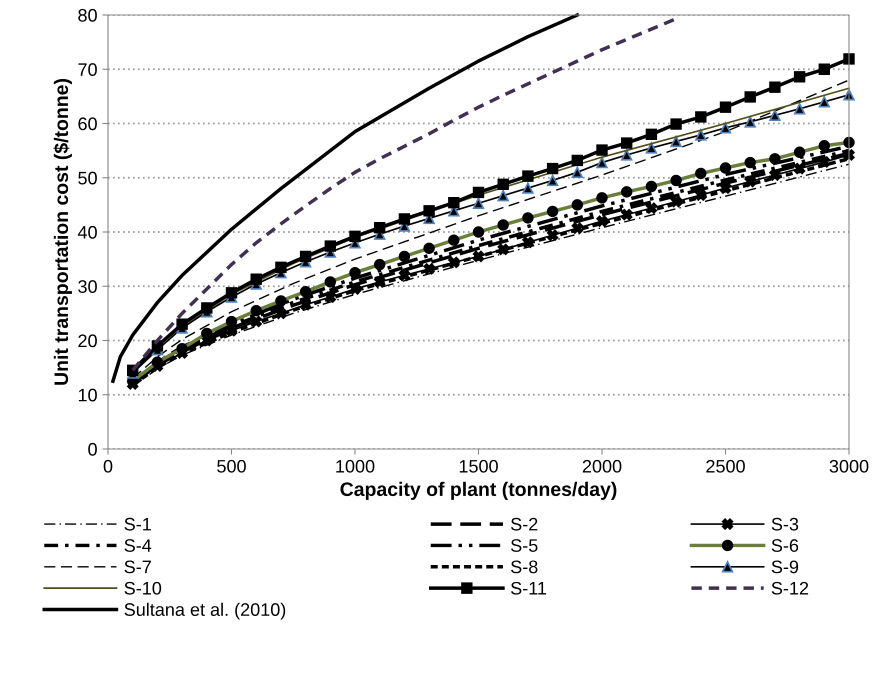 The image size is (879, 675). What do you see at coordinates (87, 286) in the screenshot?
I see `y-tick-label: 30` at bounding box center [87, 286].